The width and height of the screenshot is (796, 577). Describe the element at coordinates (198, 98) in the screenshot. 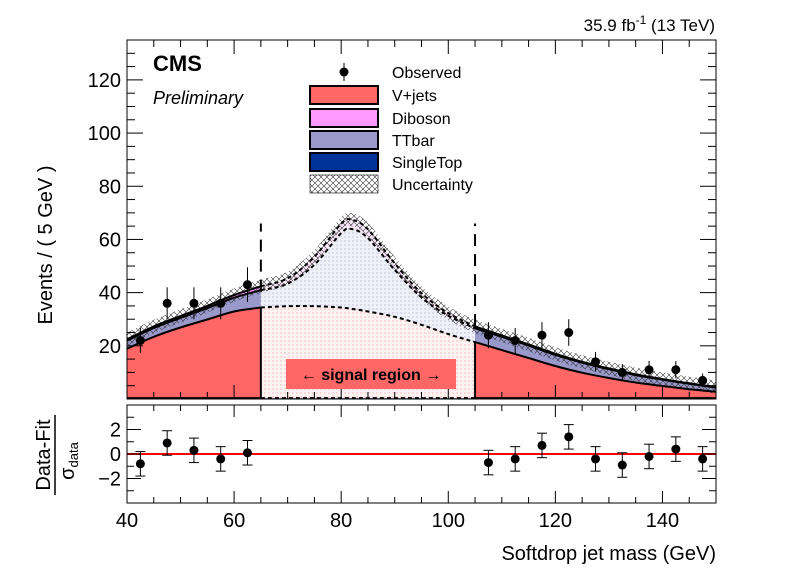

I see `preliminary-label: Preliminary` at that location.